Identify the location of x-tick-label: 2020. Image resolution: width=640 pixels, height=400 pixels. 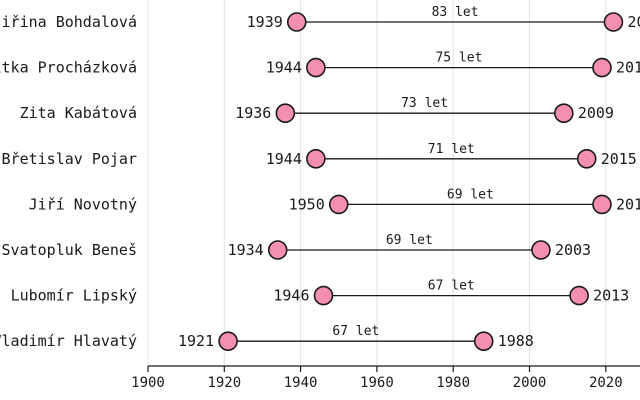
(606, 383).